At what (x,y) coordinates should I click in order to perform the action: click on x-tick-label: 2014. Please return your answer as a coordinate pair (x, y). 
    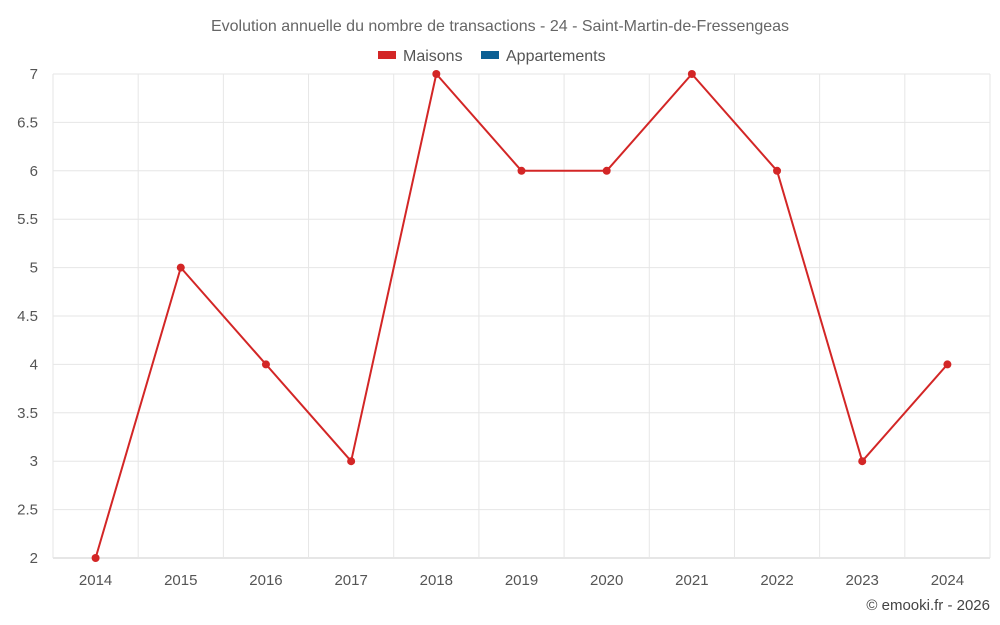
    Looking at the image, I should click on (95, 580).